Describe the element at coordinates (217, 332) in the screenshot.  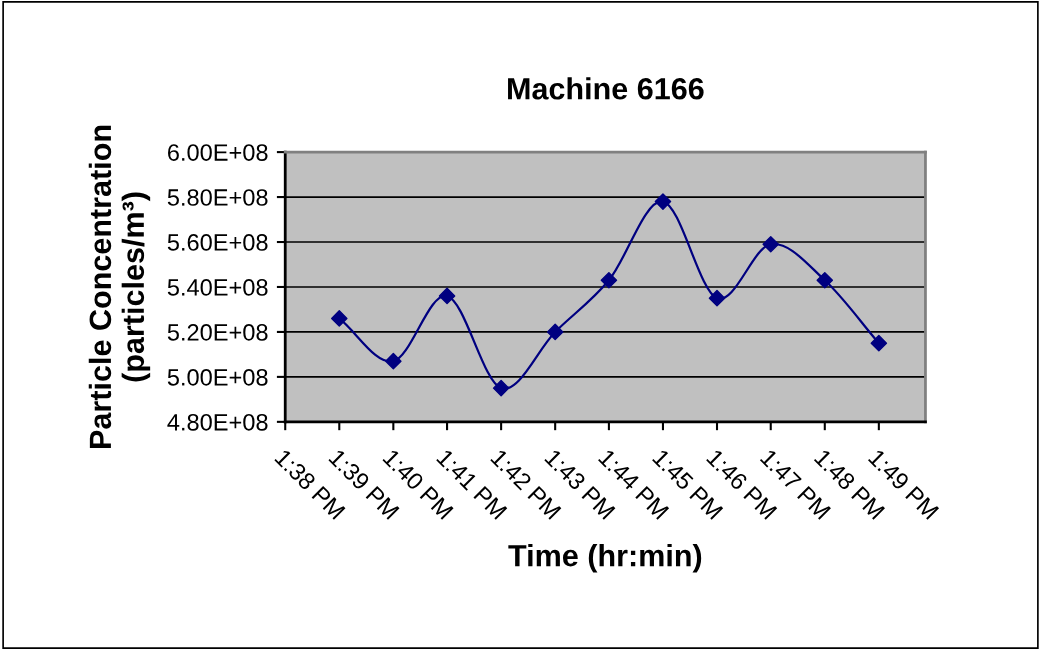
I see `y-tick-label: 5.20E+08` at that location.